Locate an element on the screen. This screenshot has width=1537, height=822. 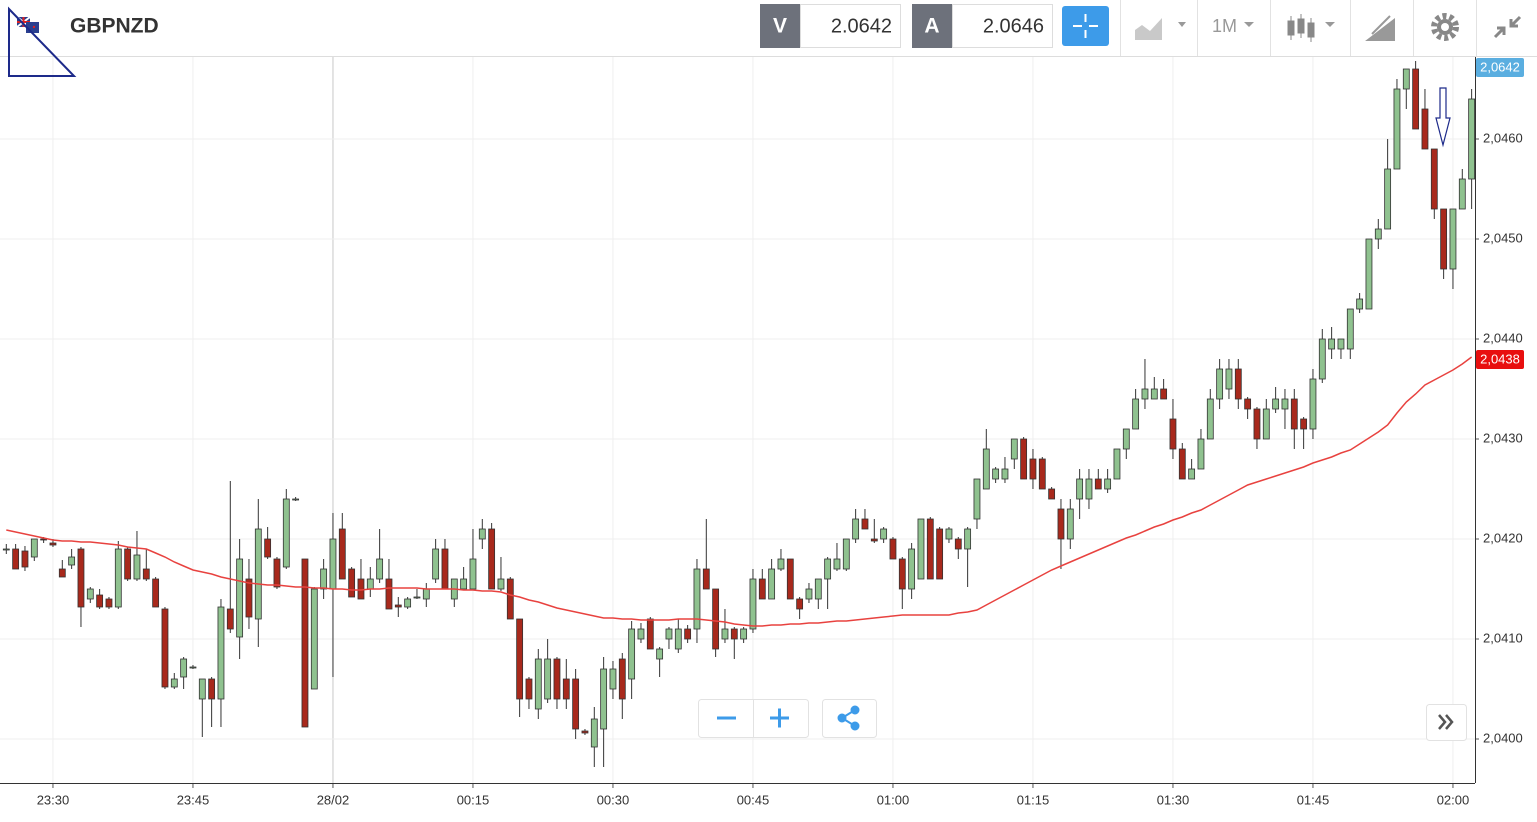
toolbar: GBPNZD V 2.0642 A 2.0646 1M is located at coordinates (768, 38).